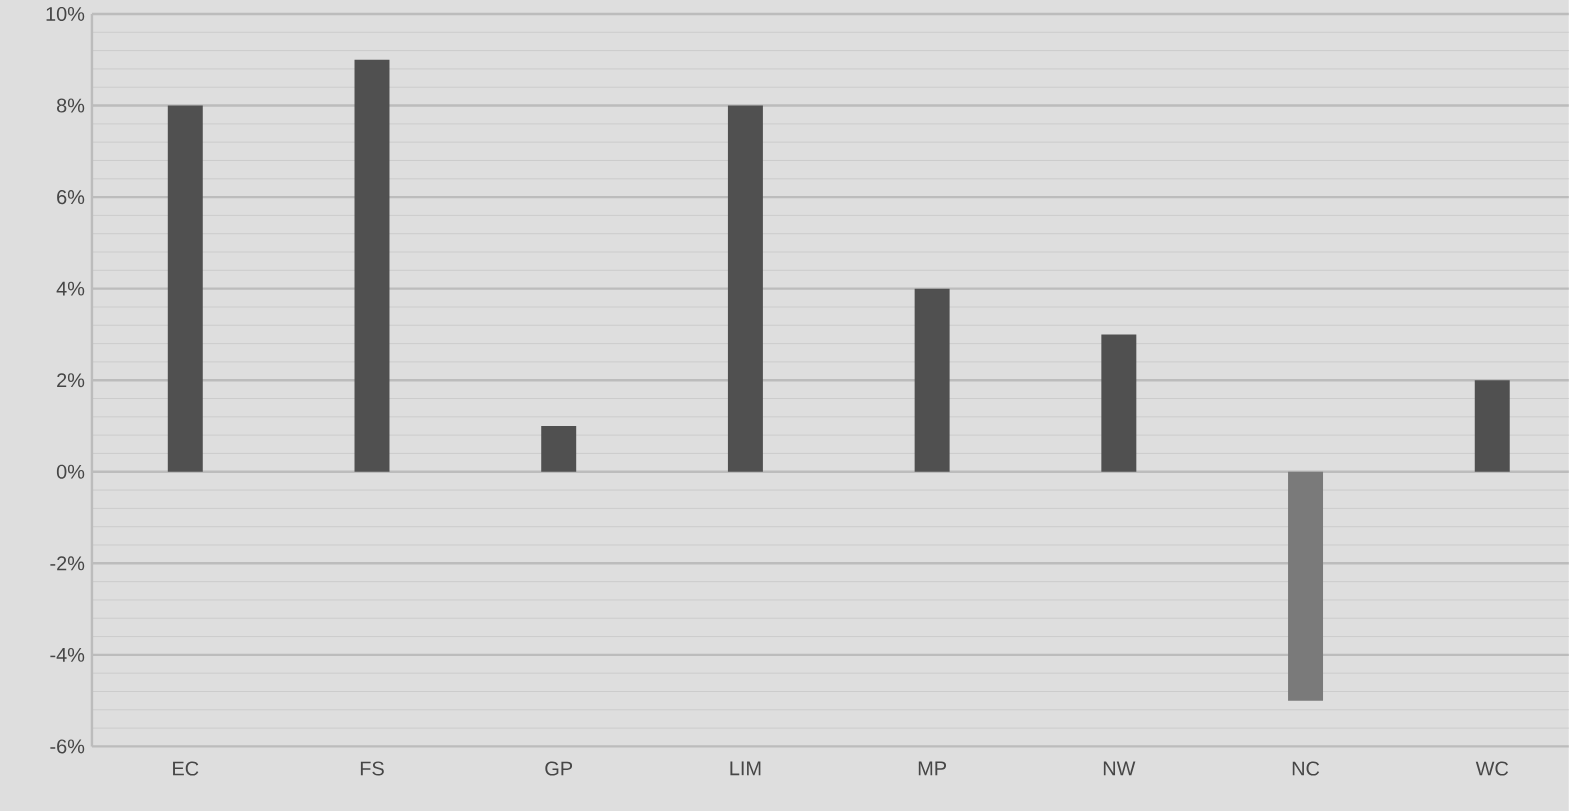 The width and height of the screenshot is (1570, 811). Describe the element at coordinates (67, 654) in the screenshot. I see `y-tick-label: -4%` at that location.